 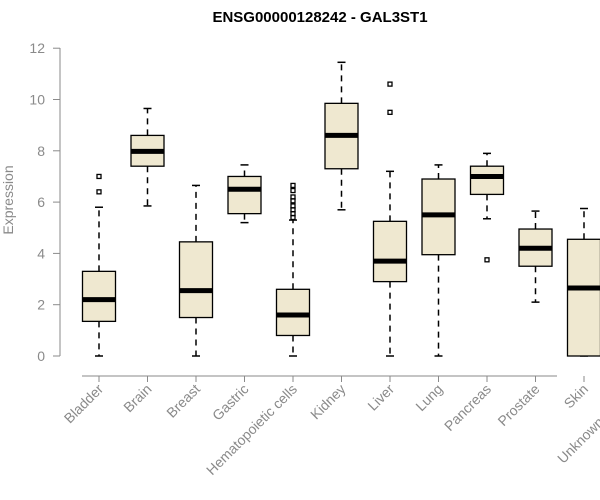 What do you see at coordinates (251, 429) in the screenshot?
I see `x-category-label: Hematopoietic cells` at bounding box center [251, 429].